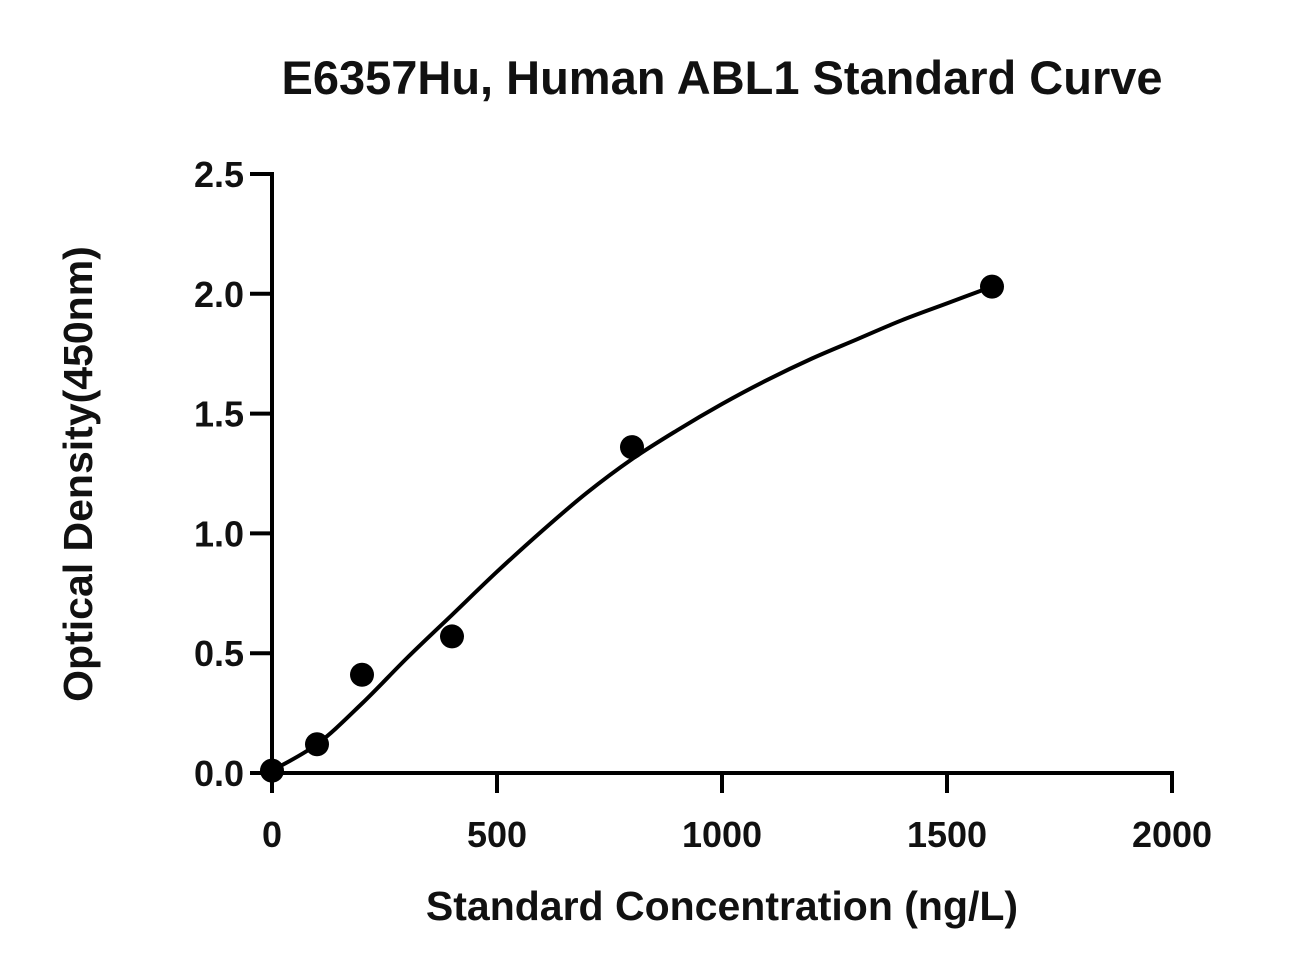  Describe the element at coordinates (78, 474) in the screenshot. I see `y-axis-label: Optical Density(450nm)` at that location.